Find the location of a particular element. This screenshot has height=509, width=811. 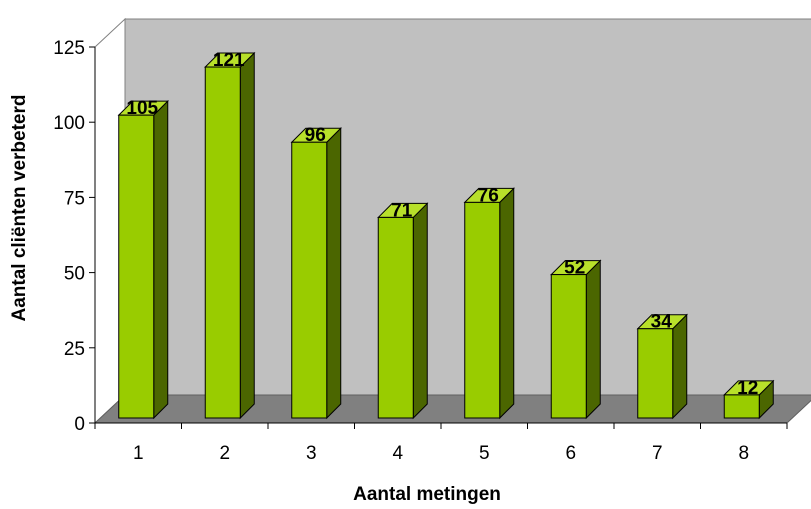

y-tick-label: 75 is located at coordinates (74, 198).